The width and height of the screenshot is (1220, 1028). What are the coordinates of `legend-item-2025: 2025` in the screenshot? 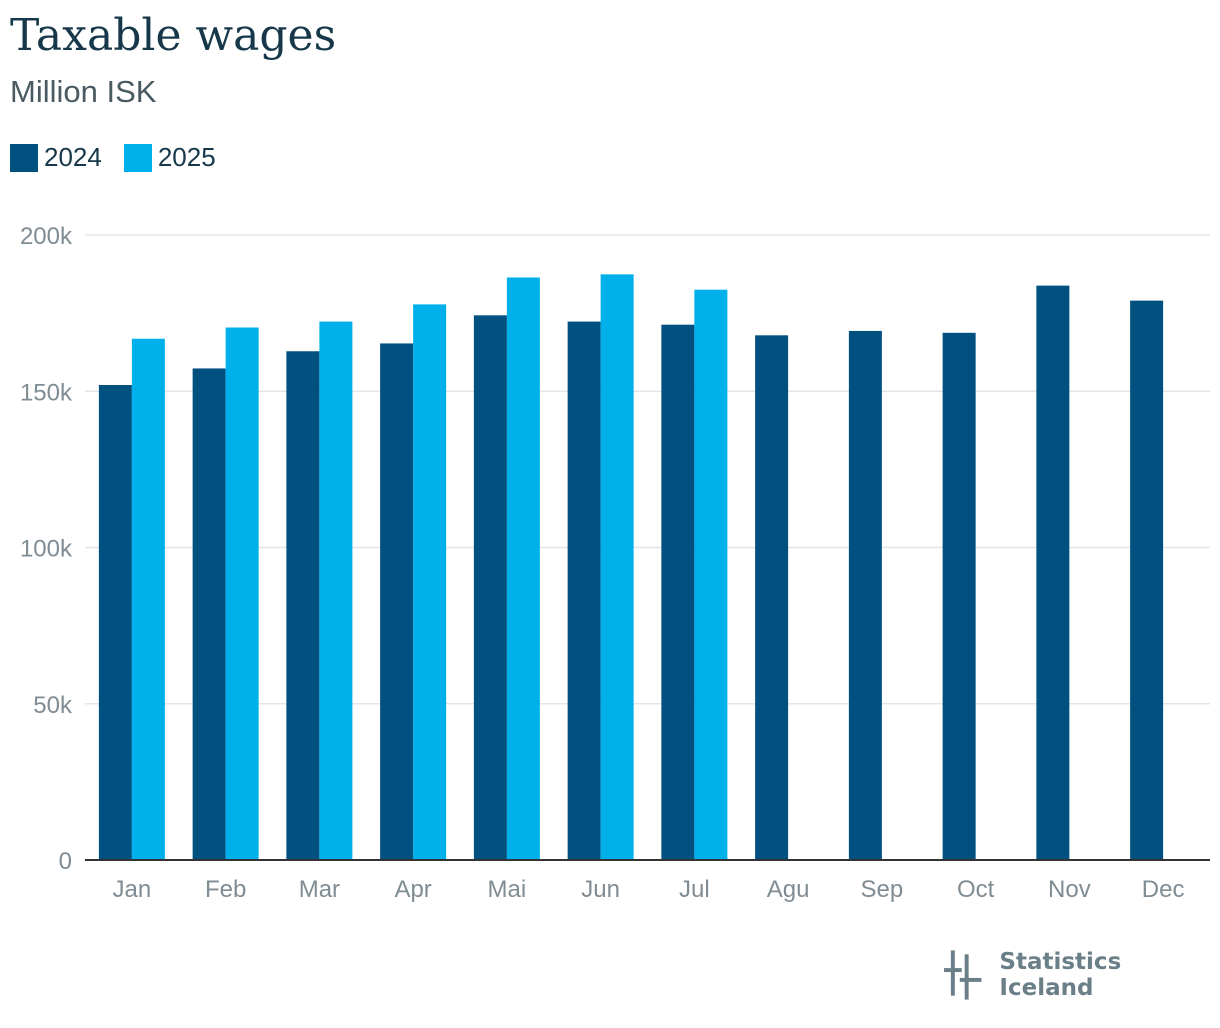 It's located at (169, 157).